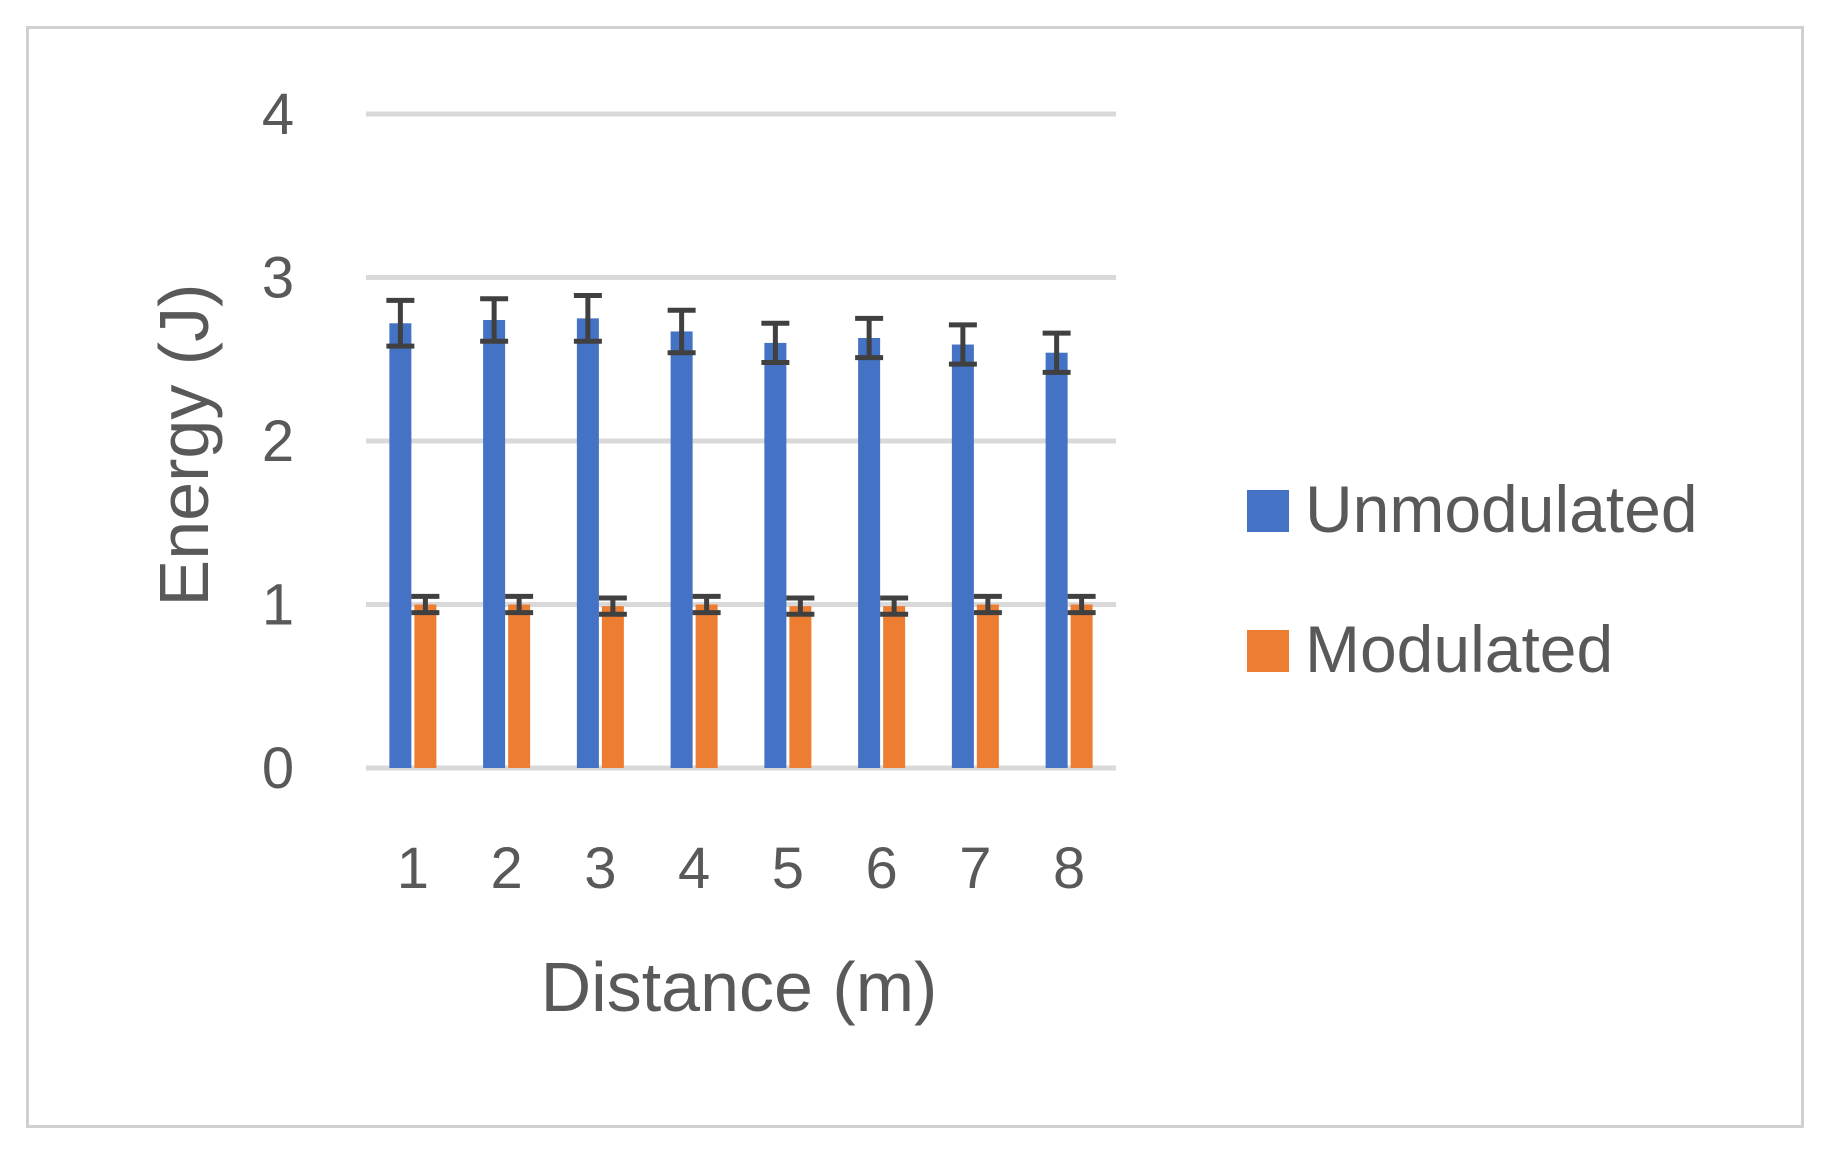  What do you see at coordinates (788, 868) in the screenshot?
I see `x-tick-label: 5` at bounding box center [788, 868].